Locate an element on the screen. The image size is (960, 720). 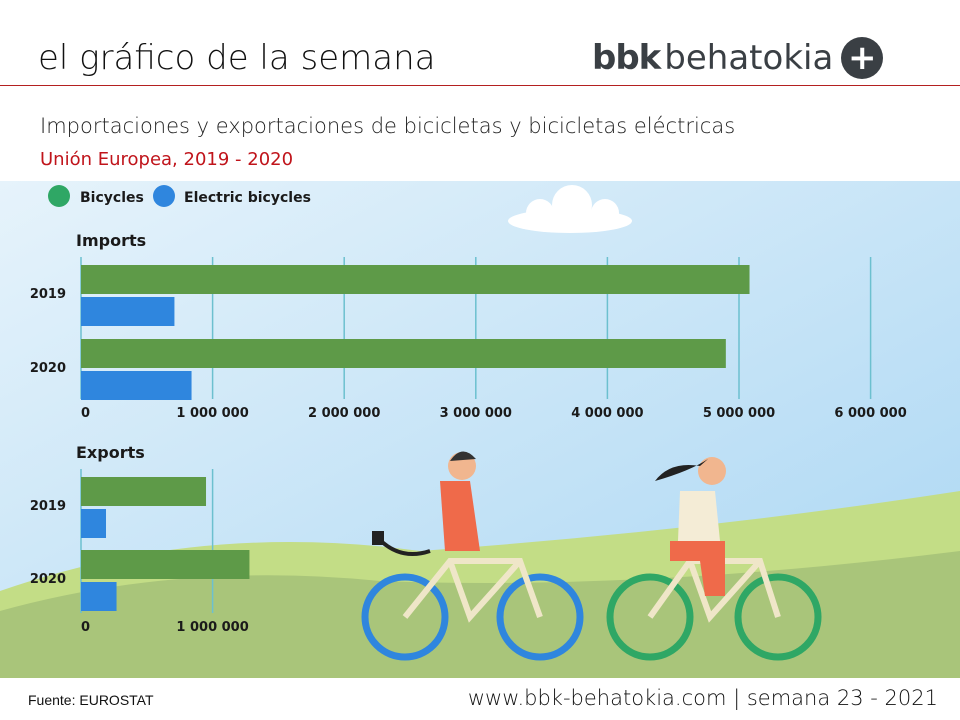
legend: Bicycles Electric bicycles is located at coordinates (179, 196).